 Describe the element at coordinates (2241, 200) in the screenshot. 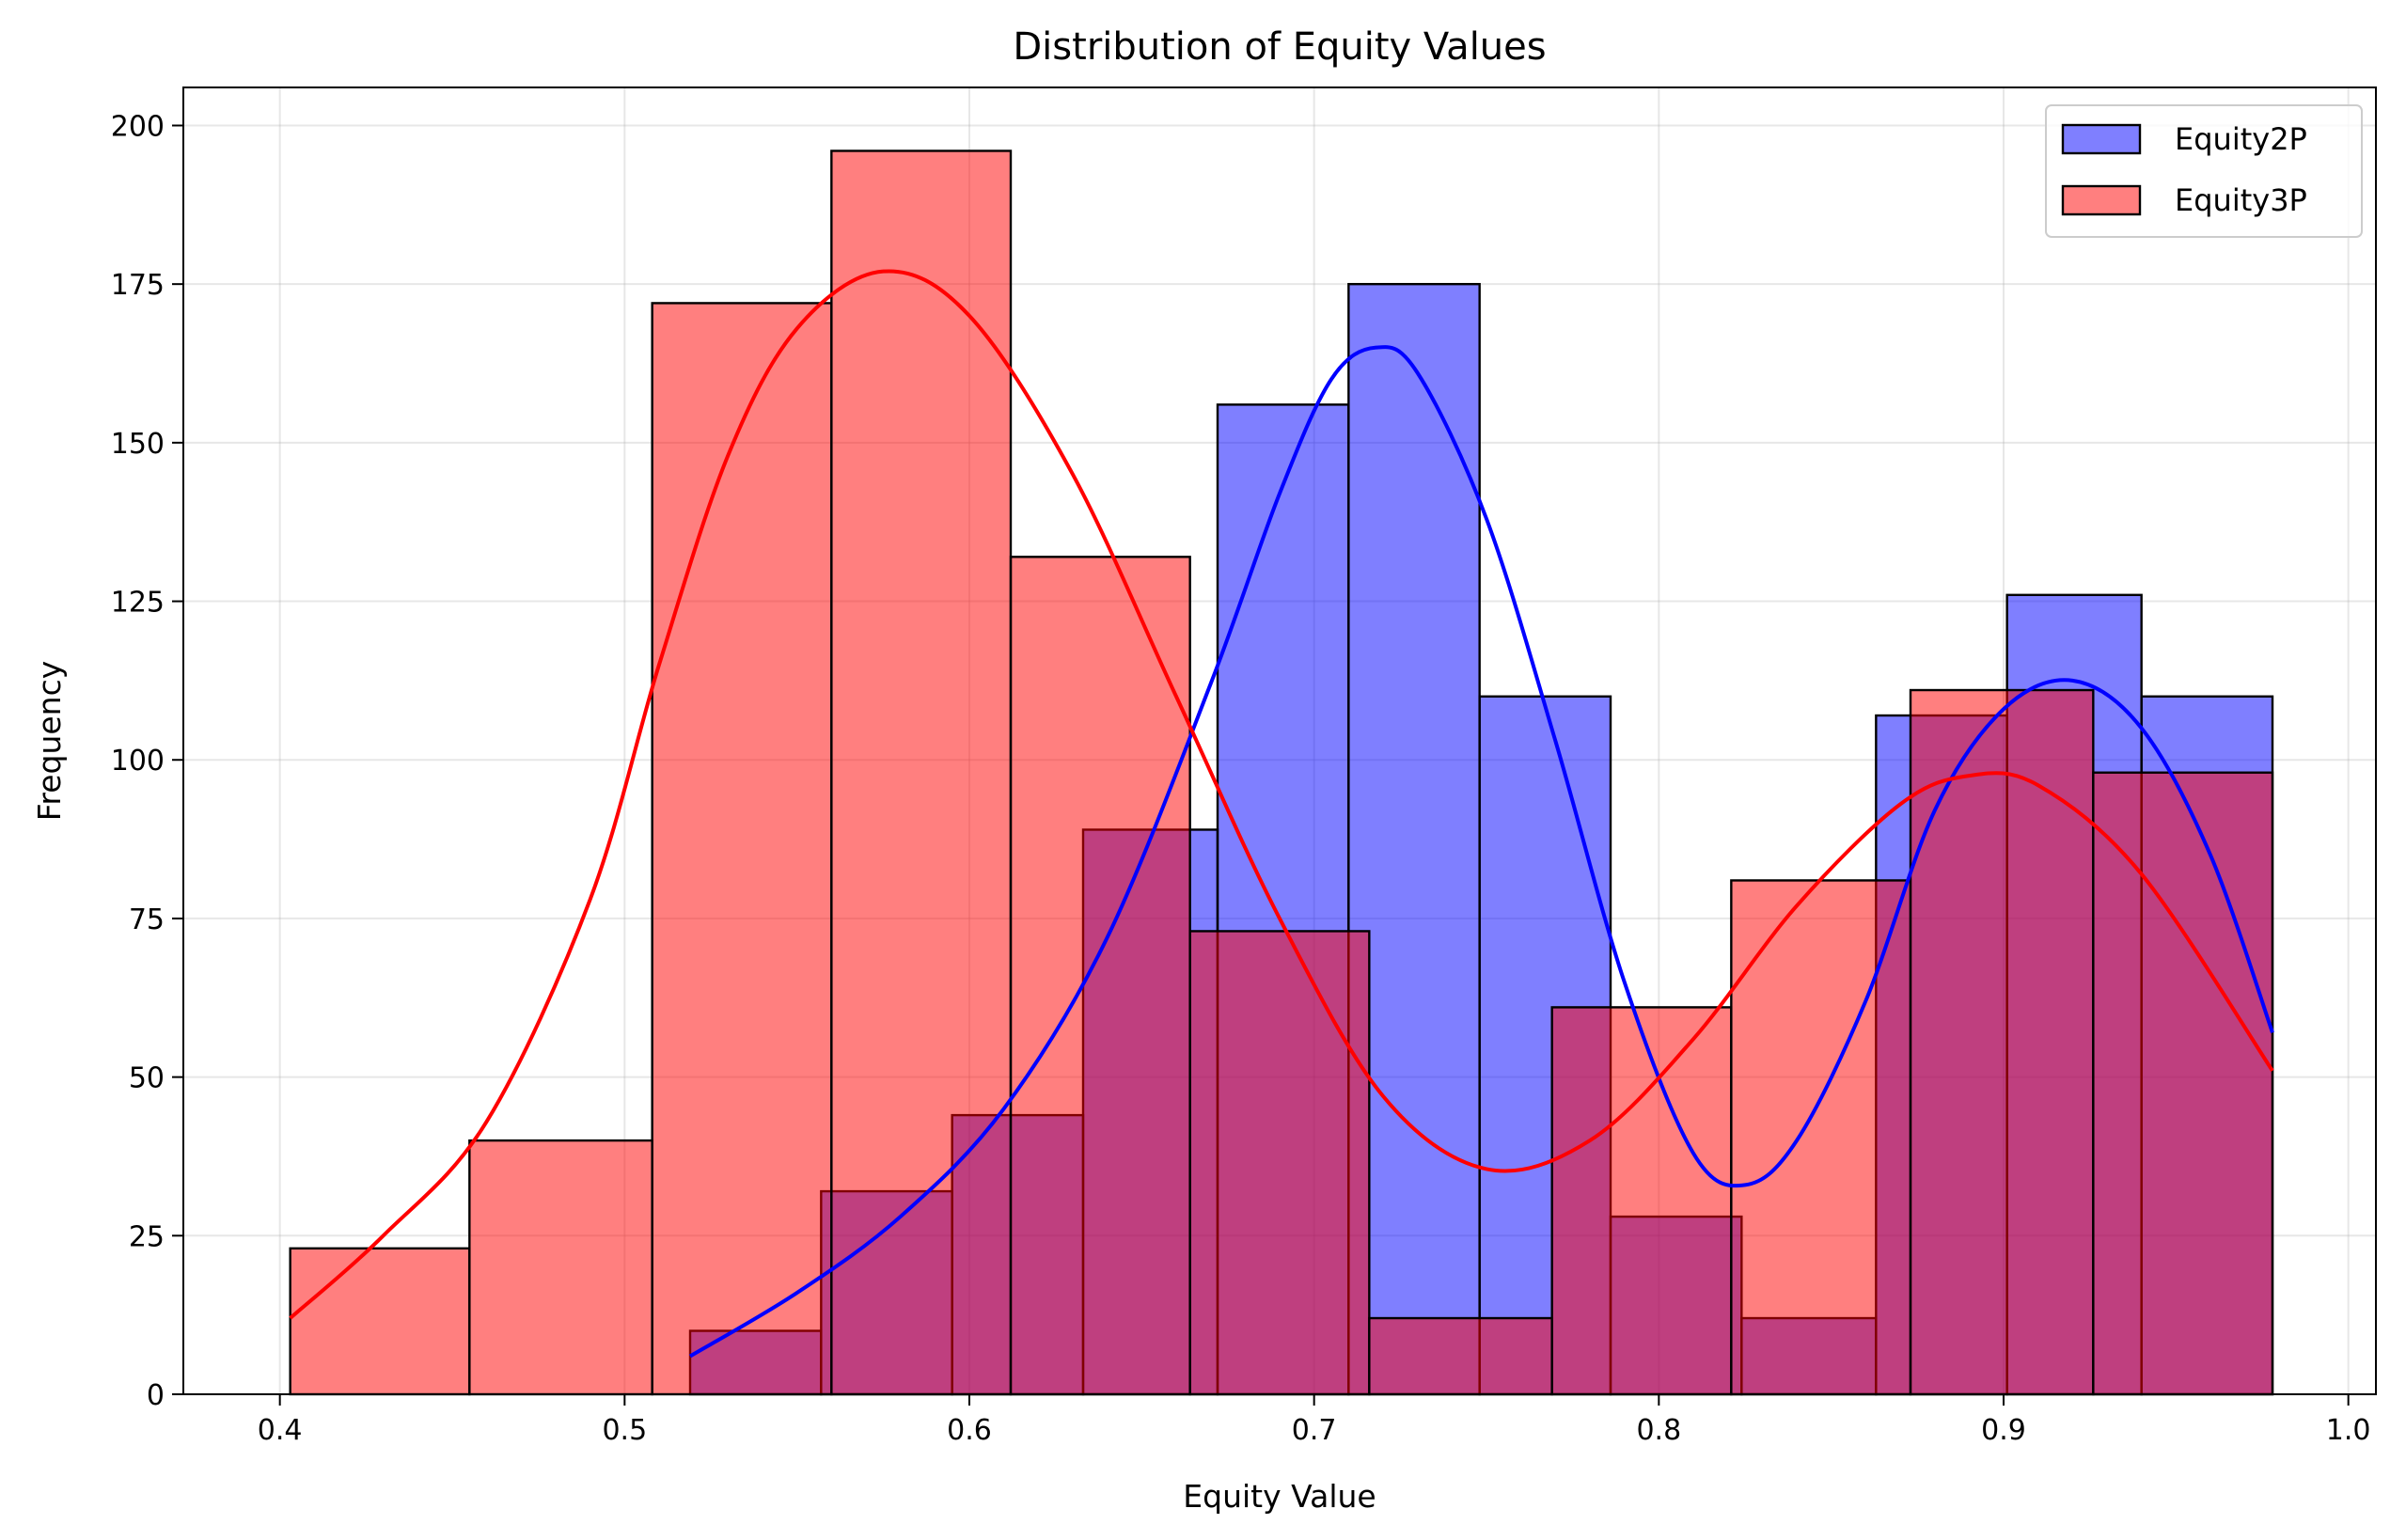

I see `legend-label-equity3p: Equity3P` at that location.